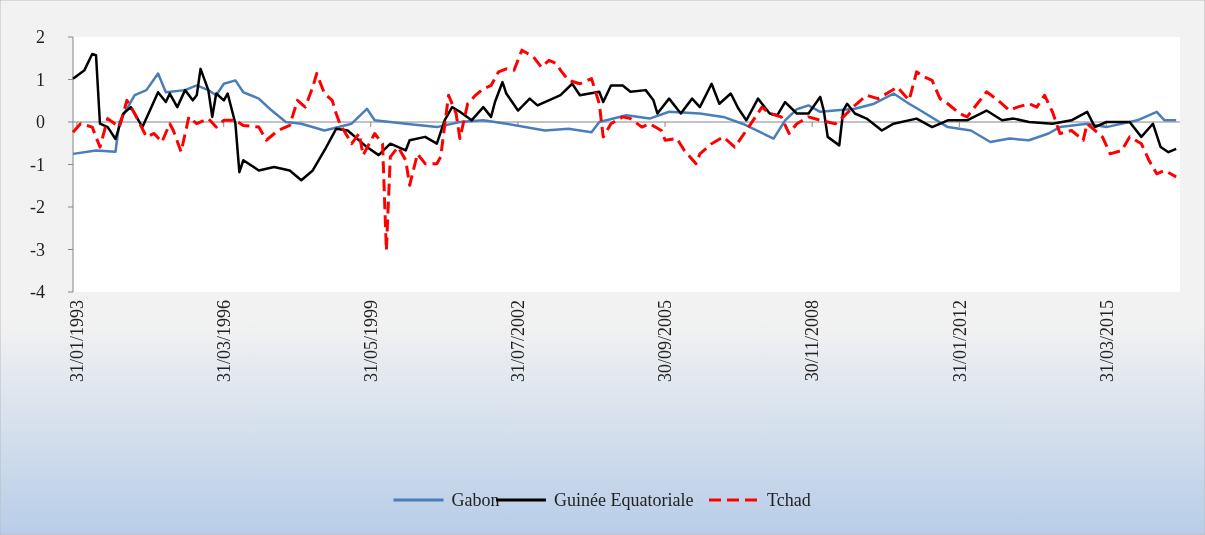 The image size is (1205, 535). Describe the element at coordinates (518, 341) in the screenshot. I see `x-tick-label: 31/07/2002` at that location.